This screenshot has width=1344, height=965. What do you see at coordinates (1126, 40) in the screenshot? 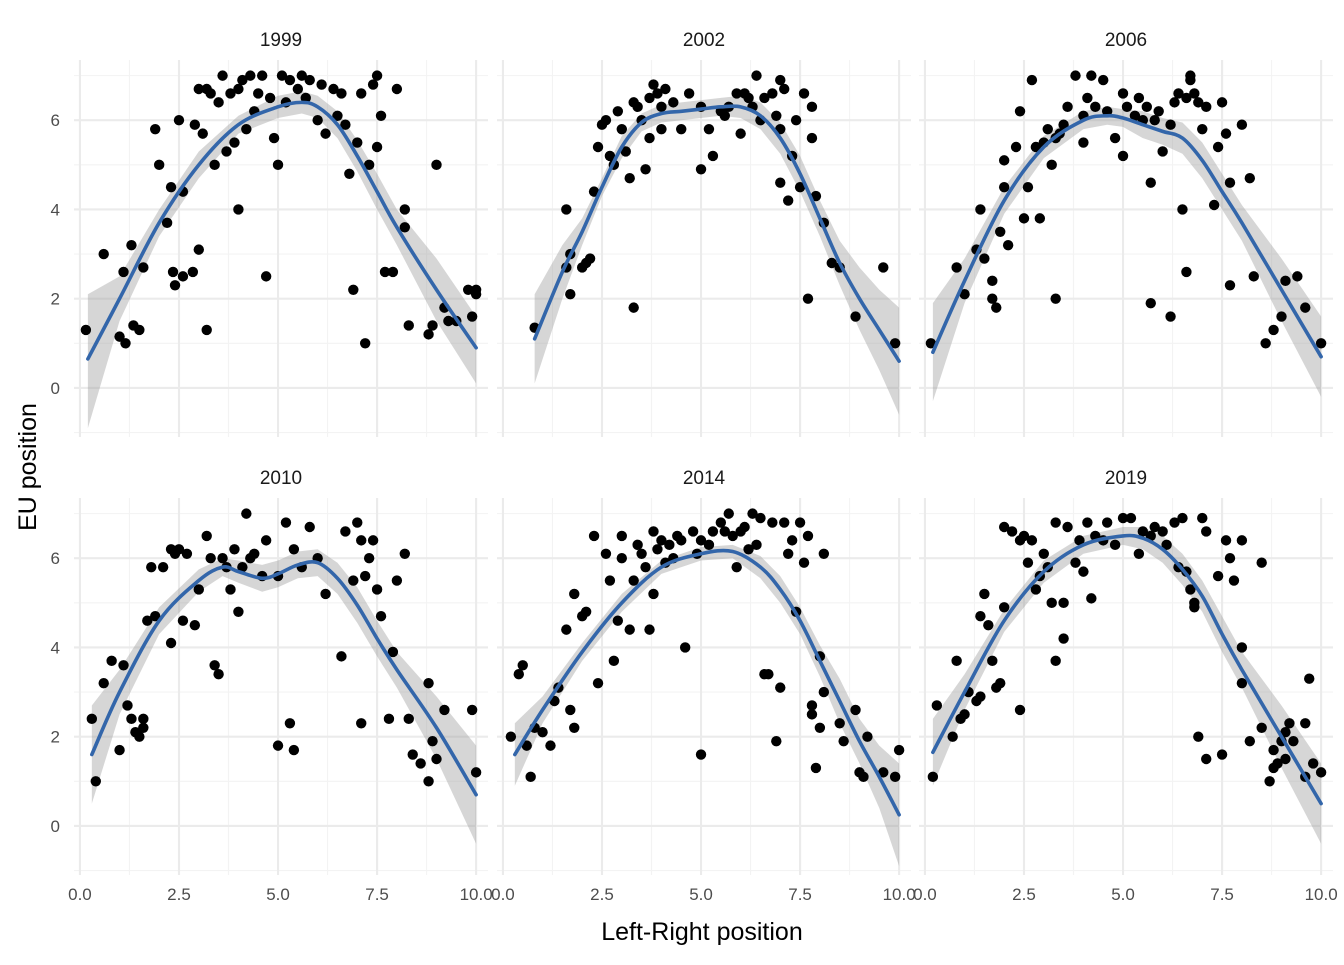
I see `panel-title: 2006` at bounding box center [1126, 40].